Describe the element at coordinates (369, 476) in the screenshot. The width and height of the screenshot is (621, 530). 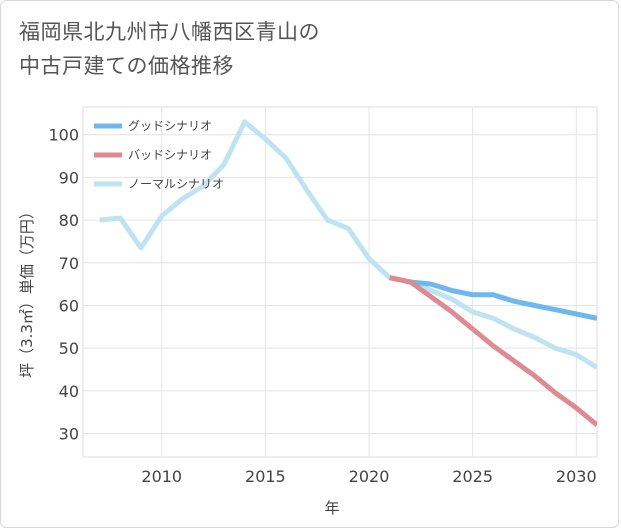
I see `x-tick-label: 2020` at that location.